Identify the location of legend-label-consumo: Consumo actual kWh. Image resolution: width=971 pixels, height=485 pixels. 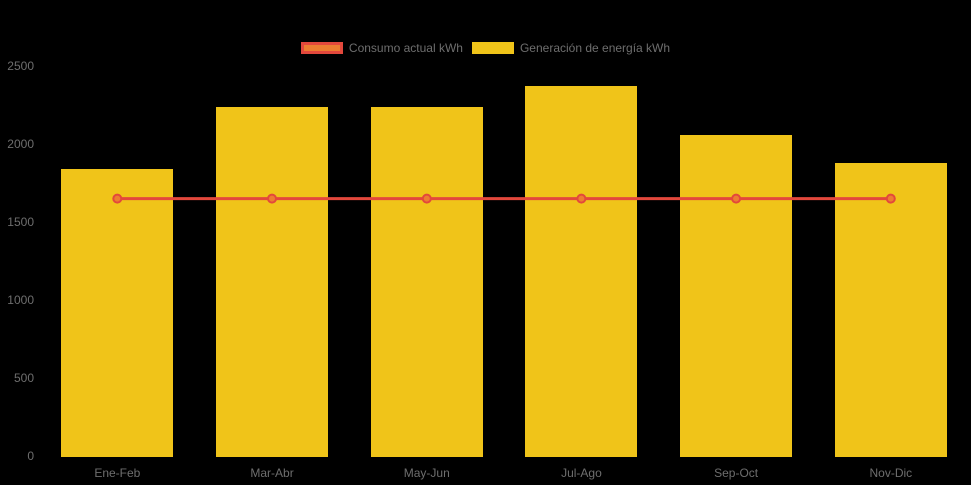
(405, 48).